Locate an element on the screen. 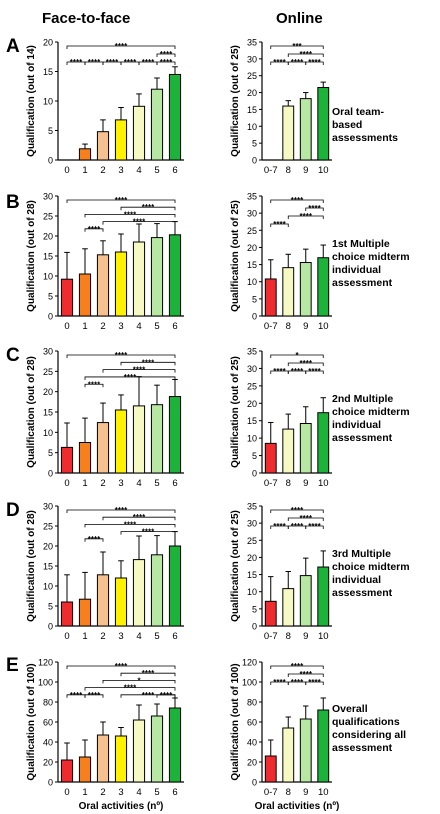 The height and width of the screenshot is (814, 440). x-tick-label: 4 is located at coordinates (138, 483).